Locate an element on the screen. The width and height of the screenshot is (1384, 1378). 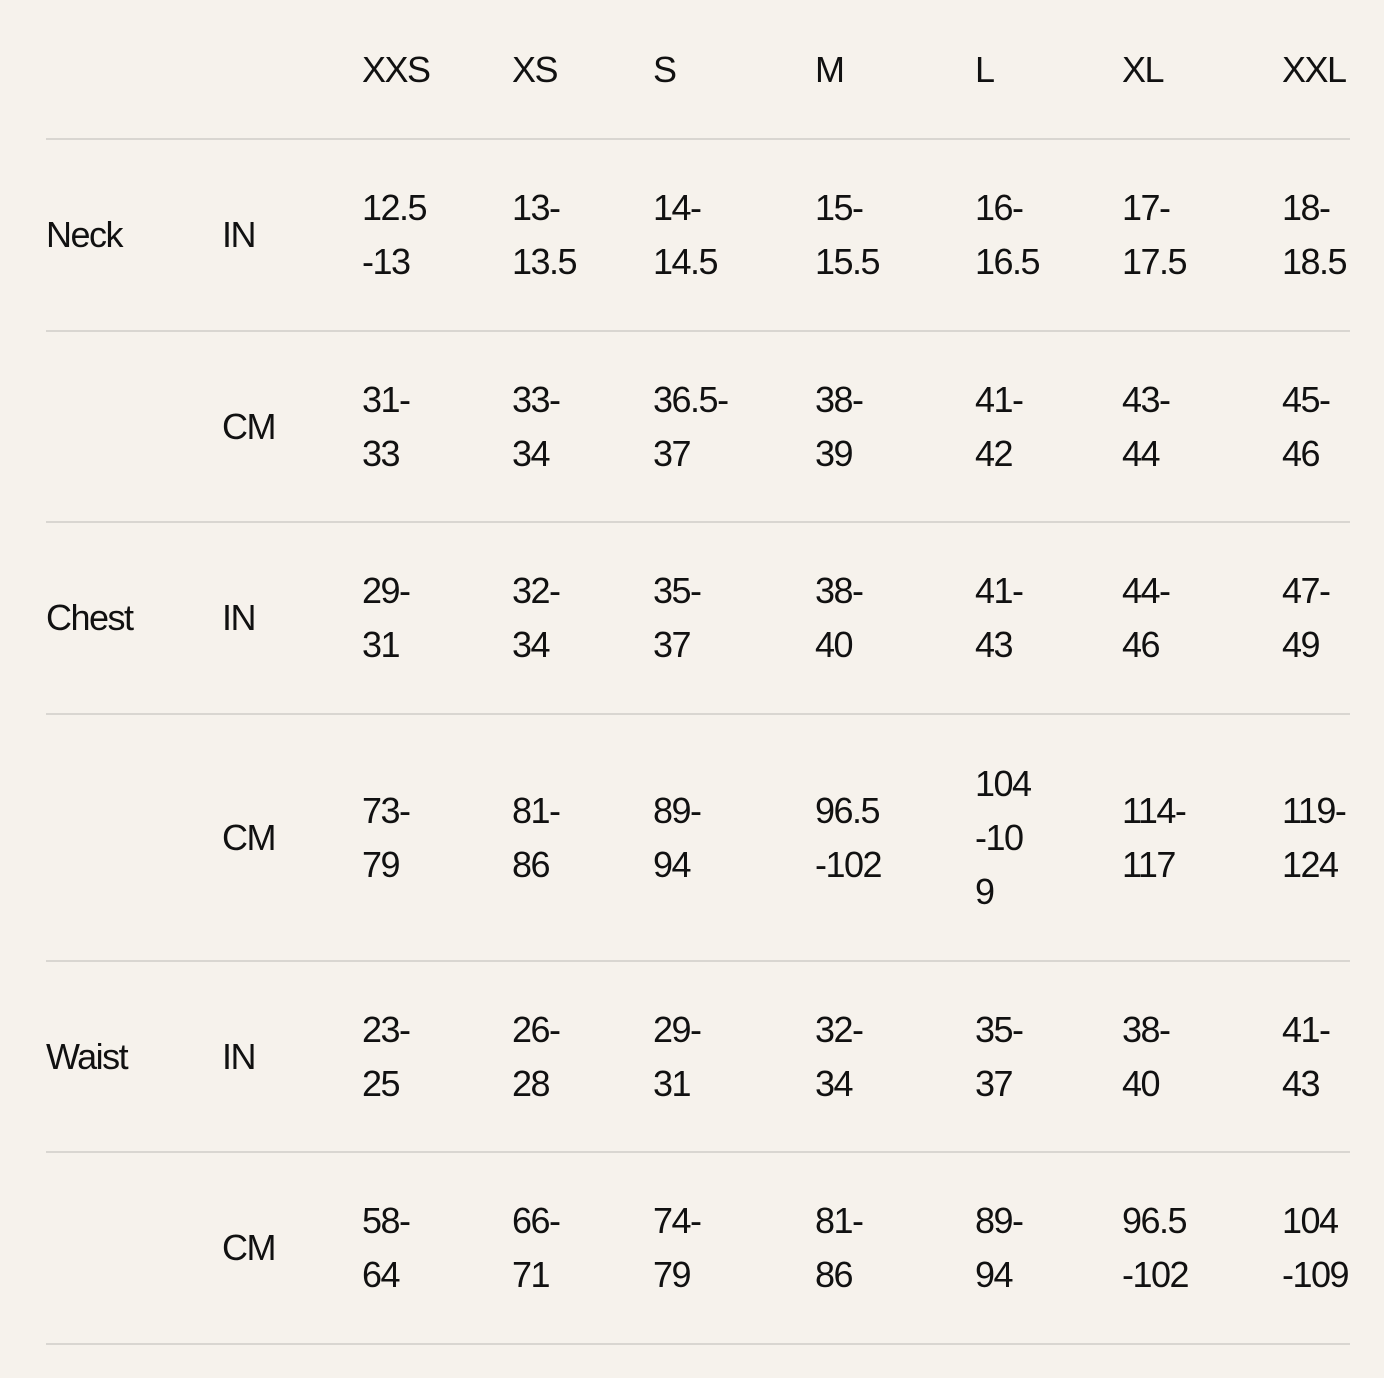
size-value: 104 -10 9 is located at coordinates (1003, 837).